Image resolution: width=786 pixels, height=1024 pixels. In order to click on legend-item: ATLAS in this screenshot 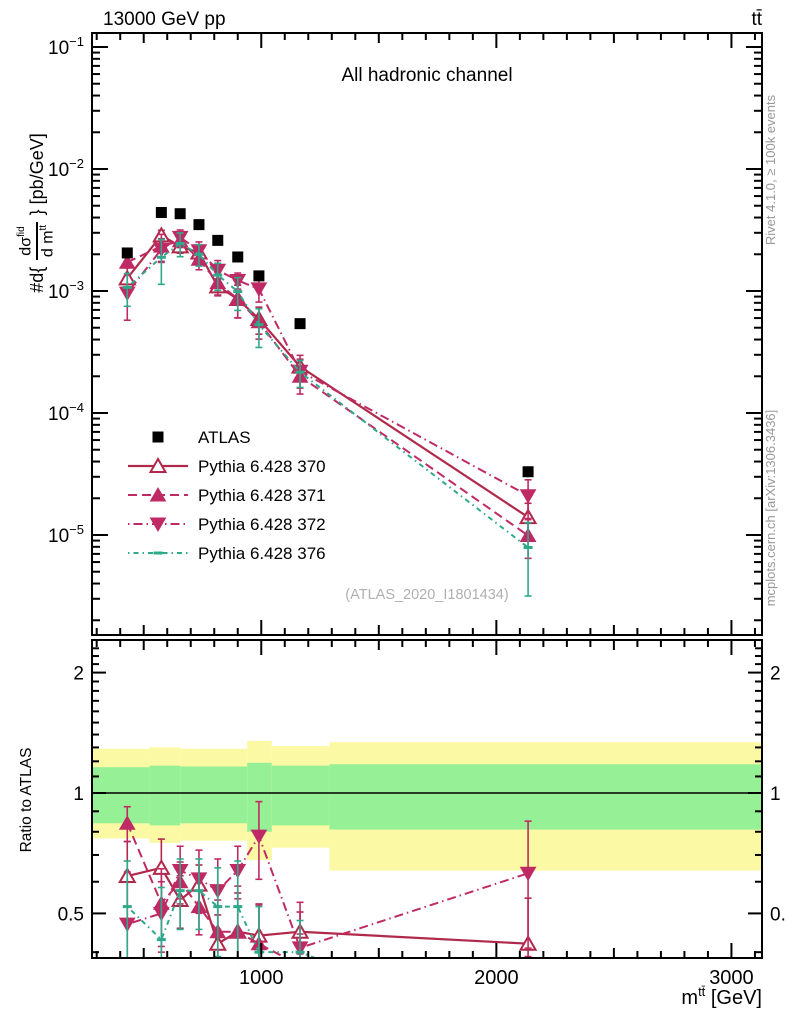, I will do `click(201, 437)`.